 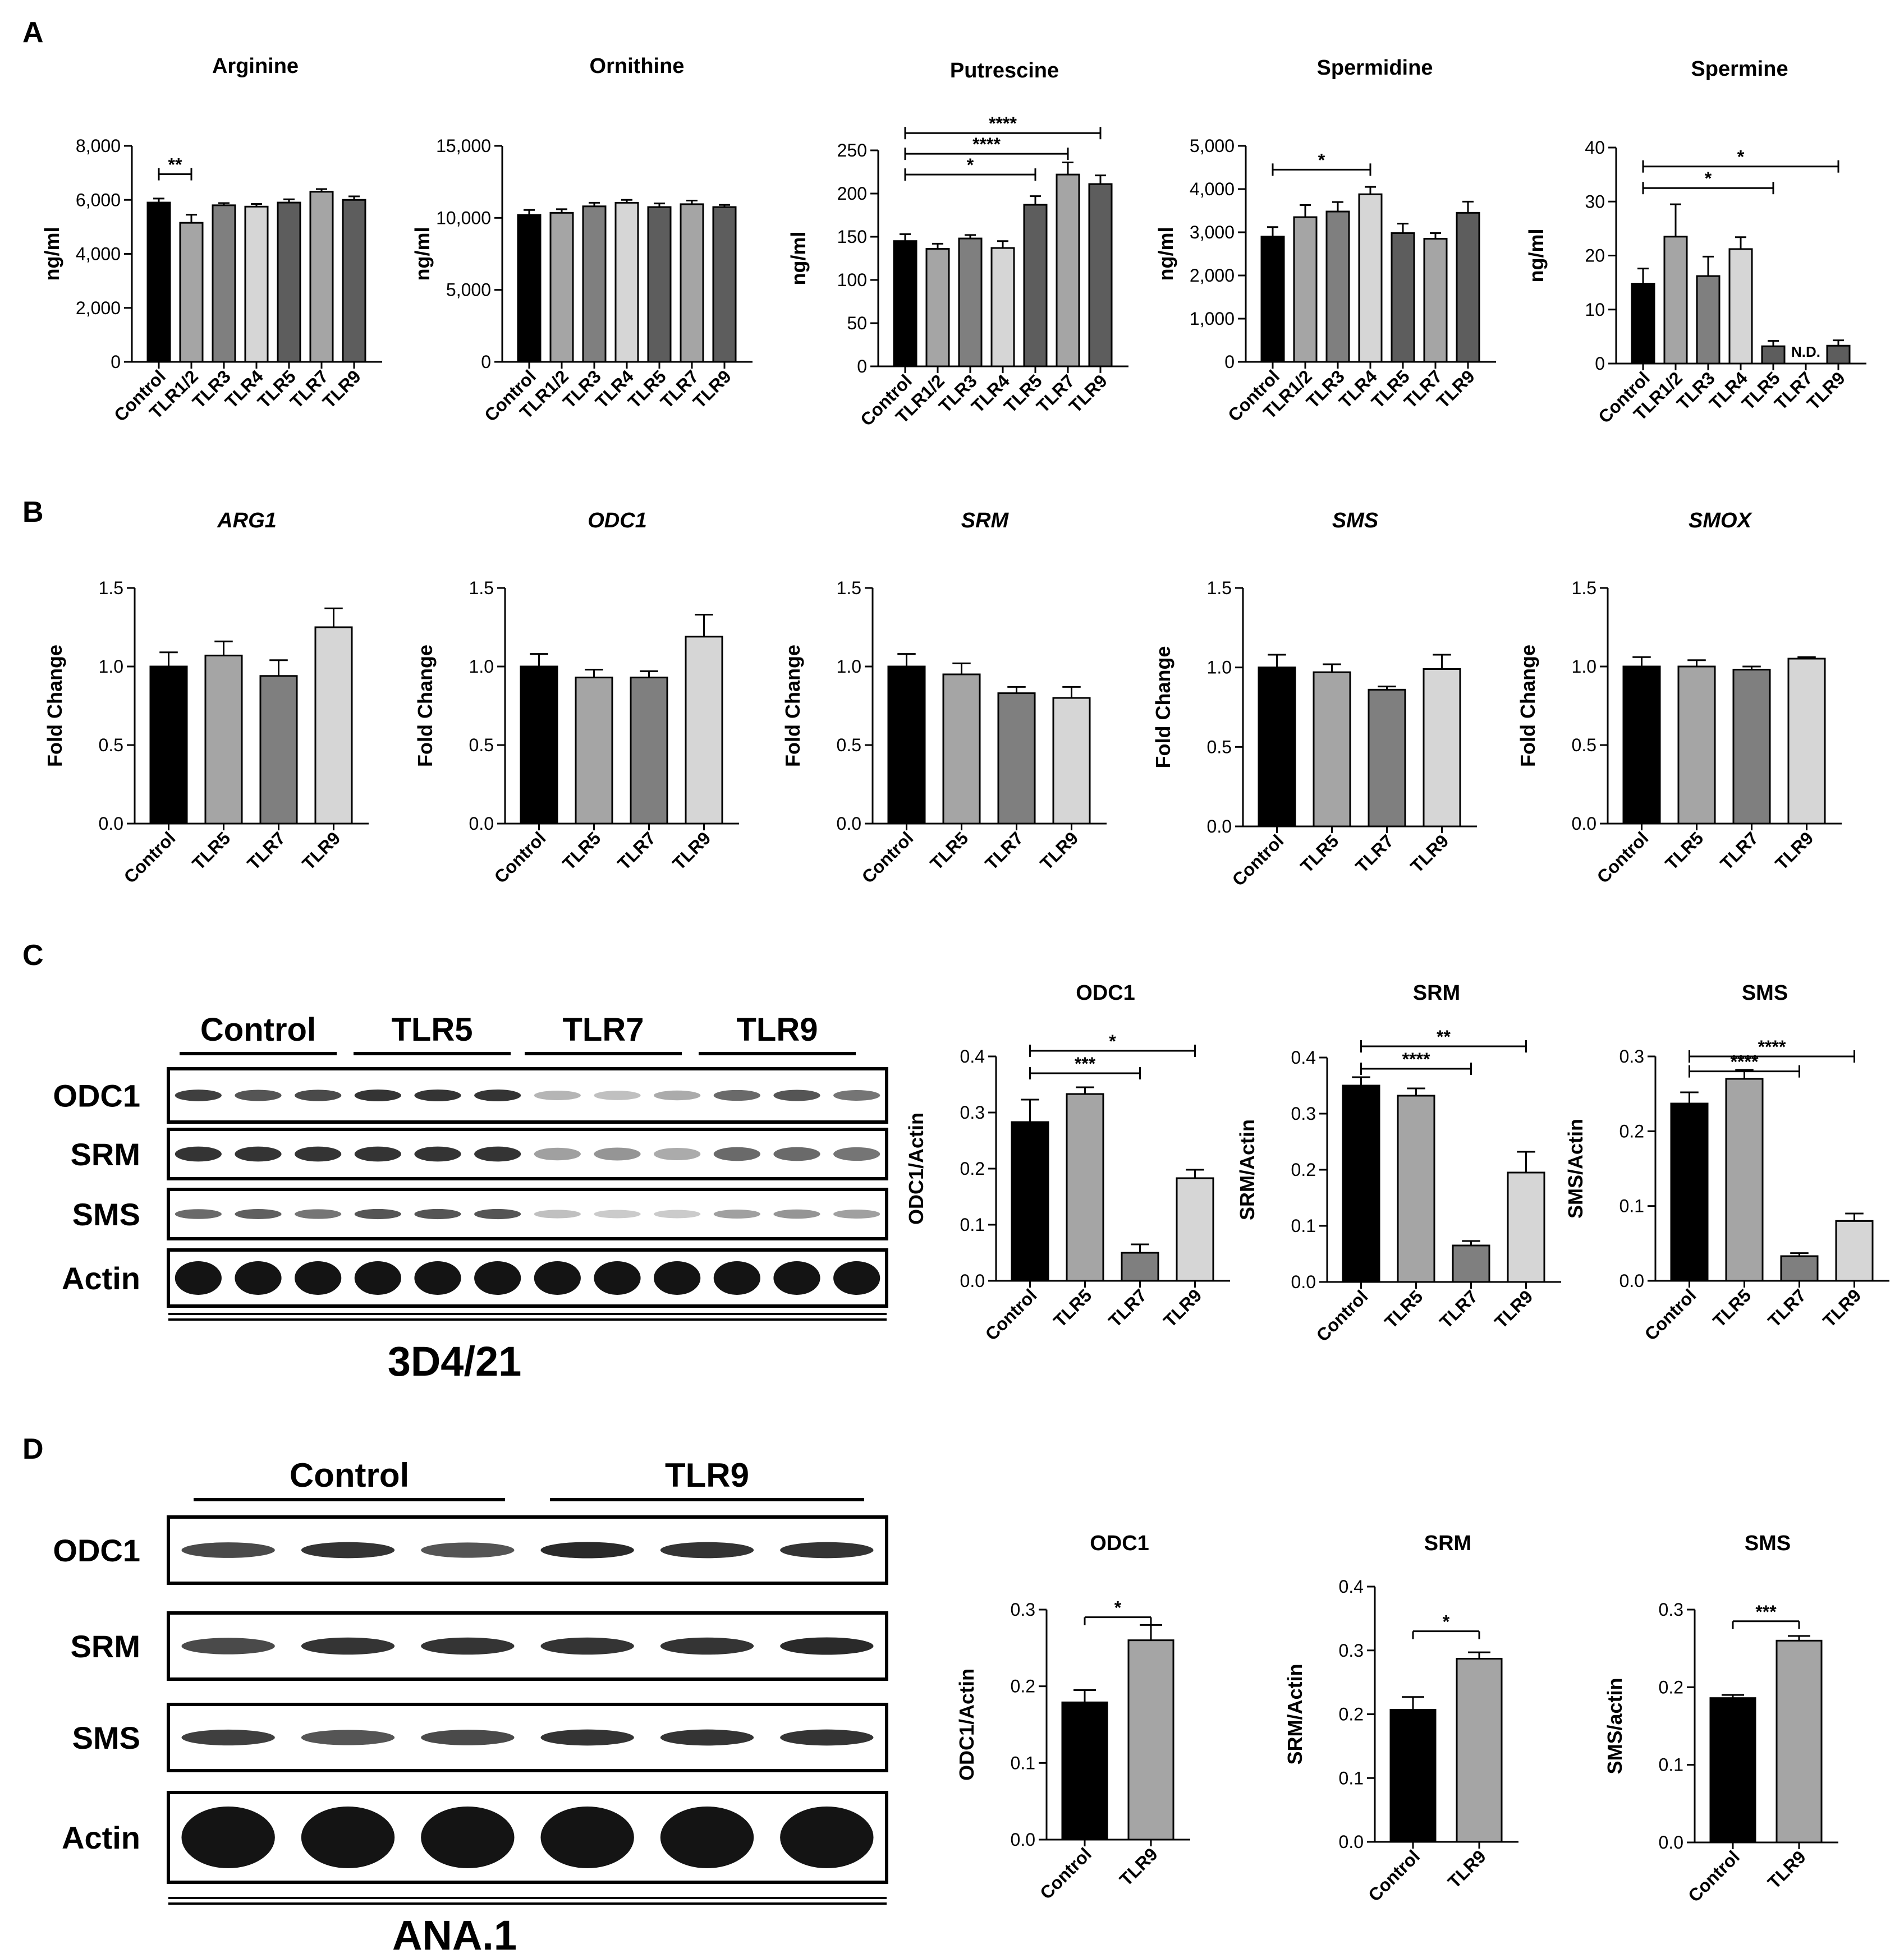 What do you see at coordinates (527, 1837) in the screenshot?
I see `blot-strip-actin` at bounding box center [527, 1837].